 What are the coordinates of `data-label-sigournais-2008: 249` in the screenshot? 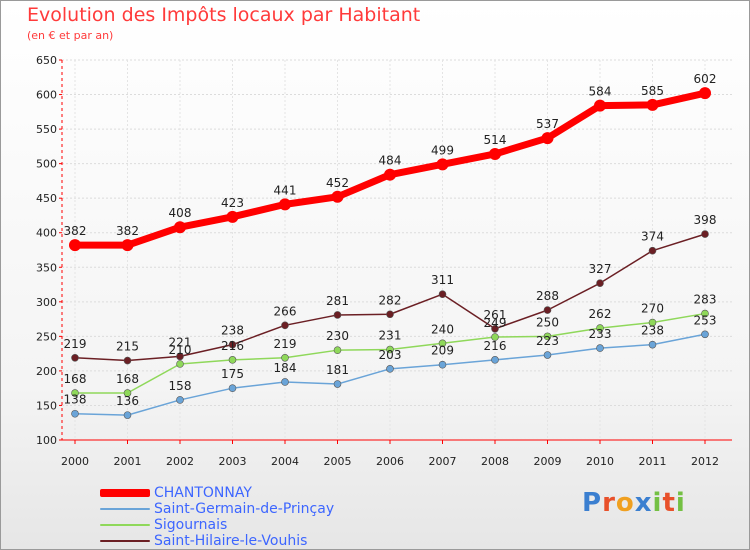 It's located at (495, 323).